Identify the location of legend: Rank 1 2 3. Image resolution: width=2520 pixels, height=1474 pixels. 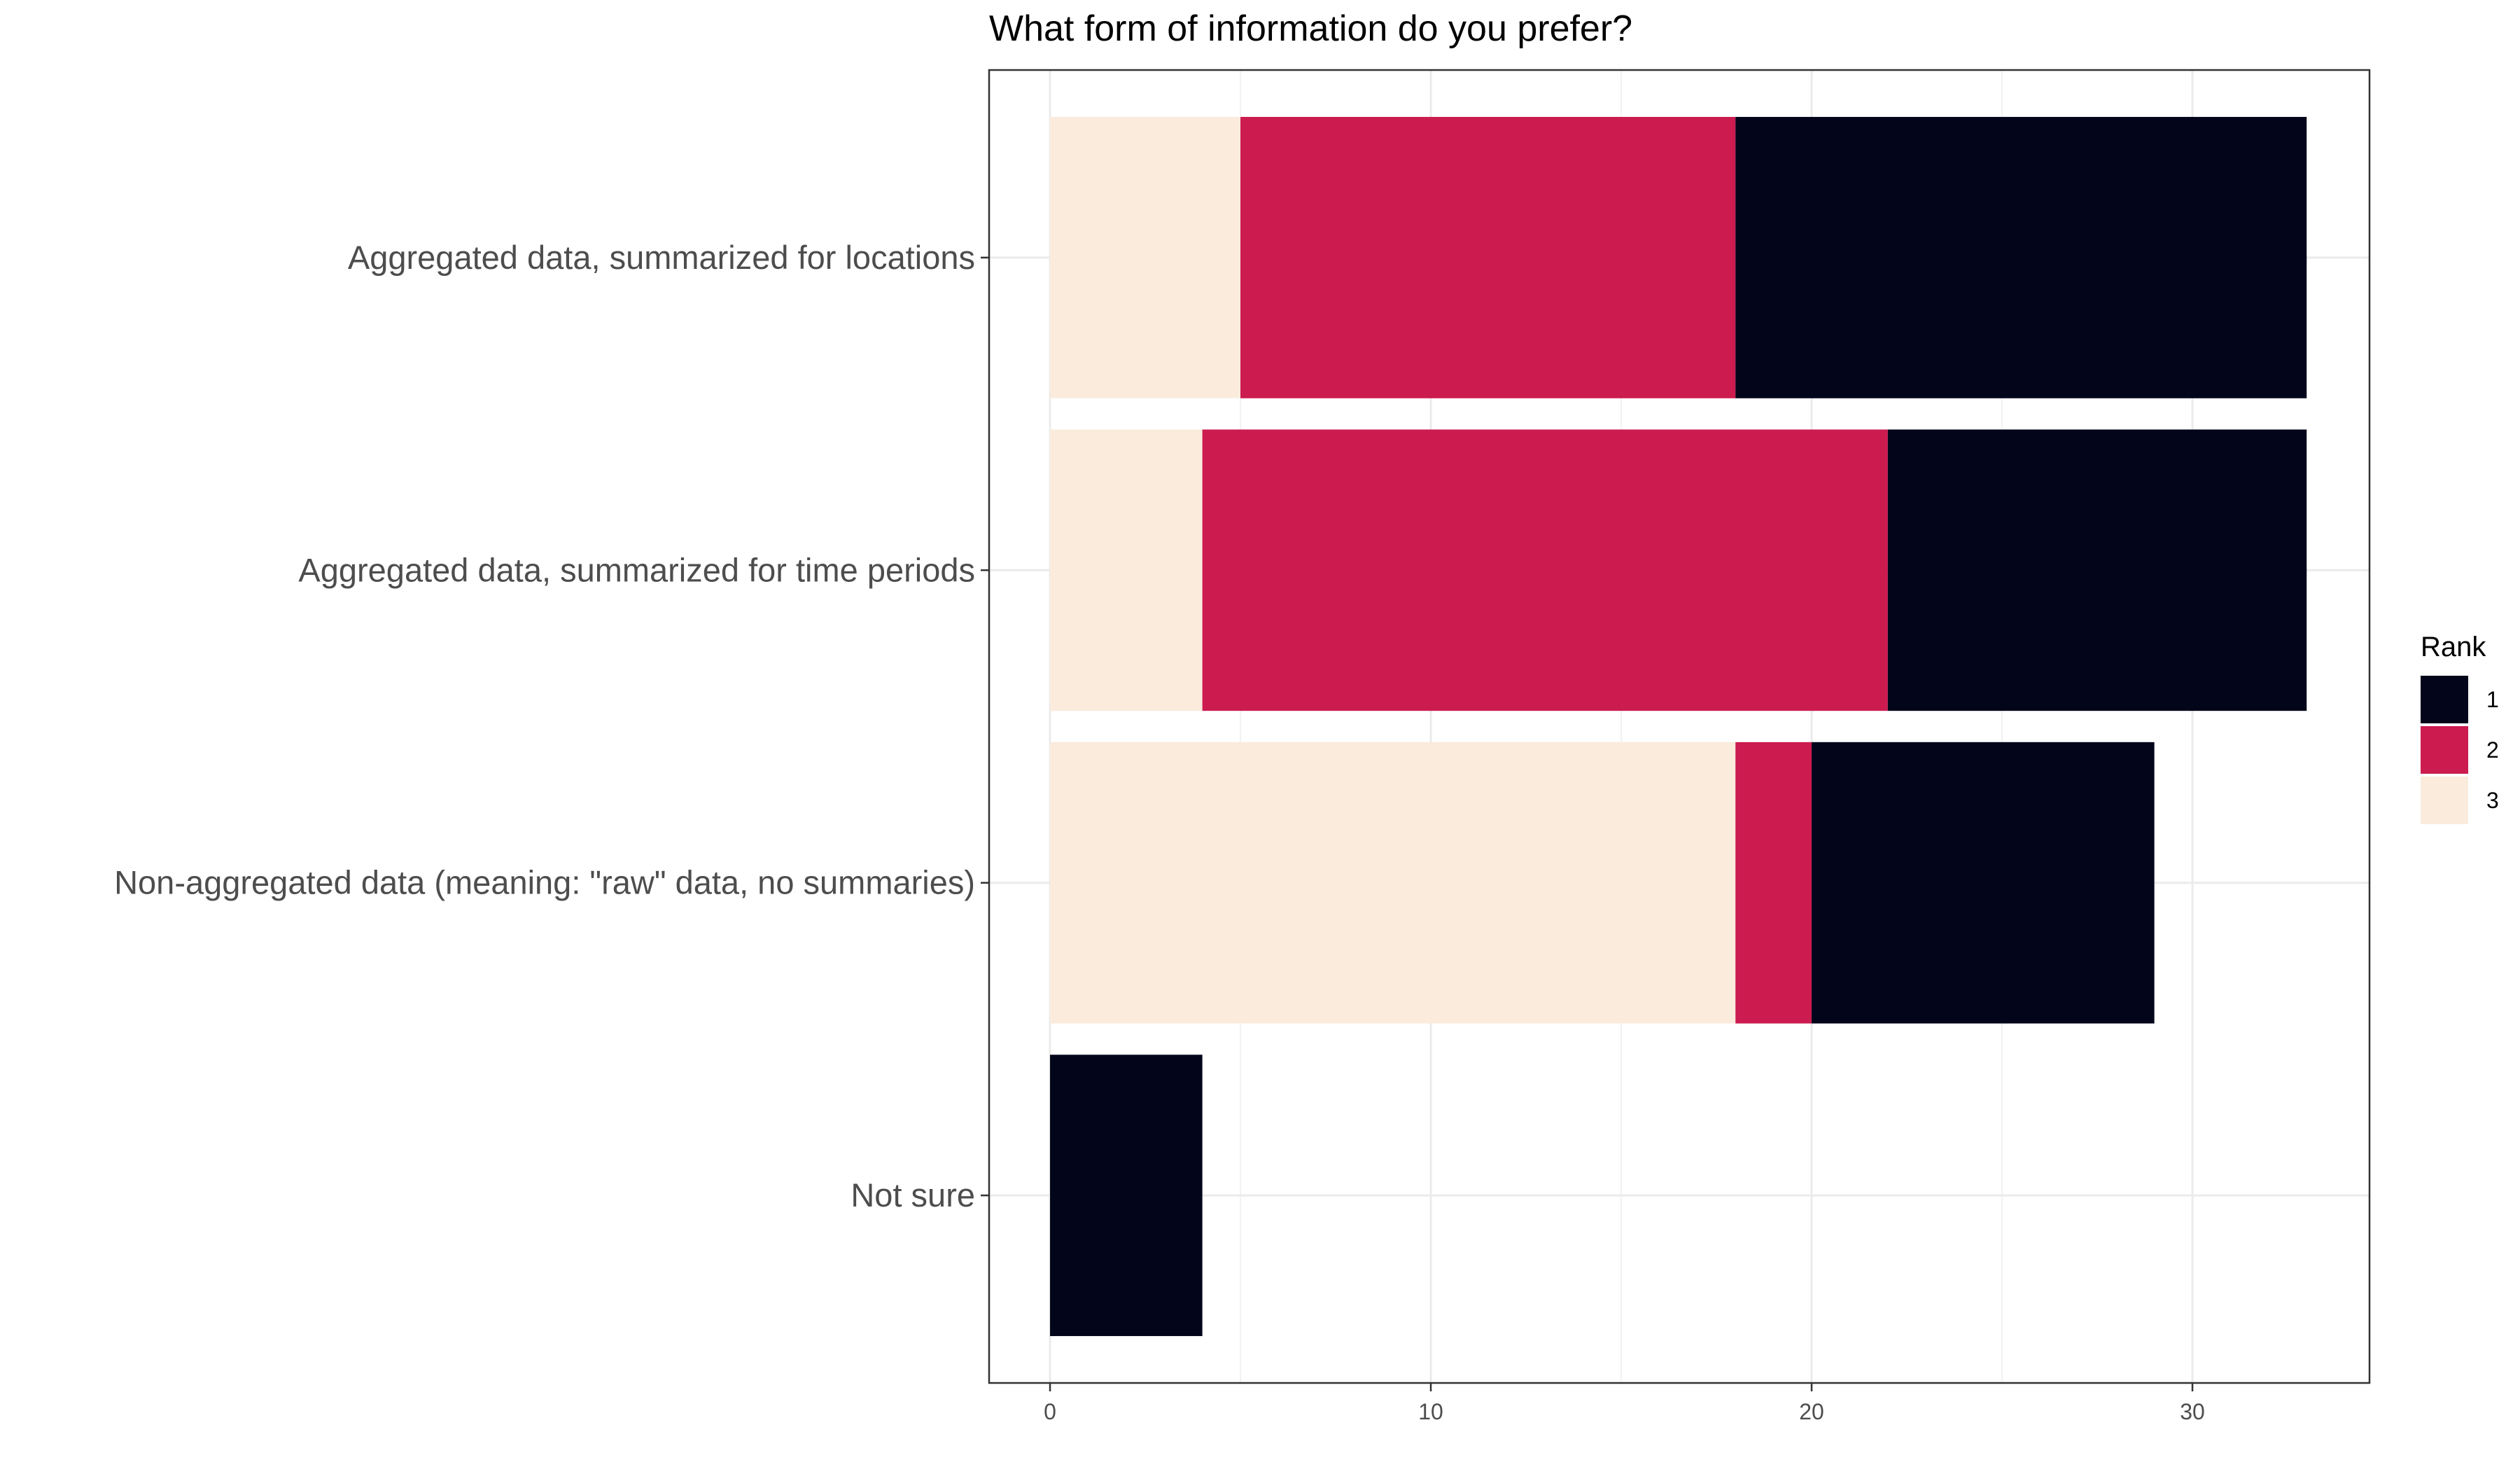
(2460, 728).